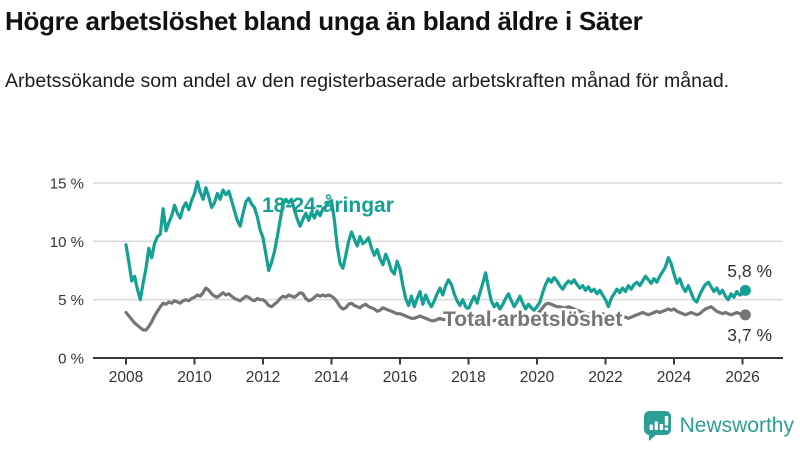 This screenshot has width=800, height=450. Describe the element at coordinates (749, 335) in the screenshot. I see `end-value-label-total: 3,7 %` at that location.